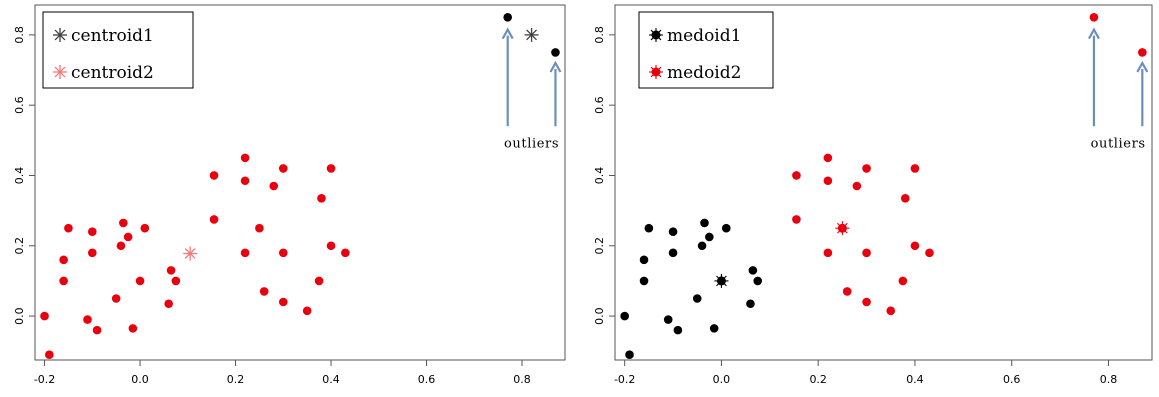 The height and width of the screenshot is (397, 1159). Describe the element at coordinates (112, 36) in the screenshot. I see `legend-label: centroid1` at that location.